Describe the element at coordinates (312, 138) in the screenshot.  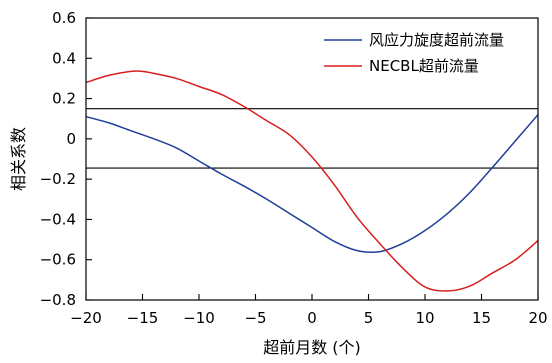
I see `significance-lines` at that location.